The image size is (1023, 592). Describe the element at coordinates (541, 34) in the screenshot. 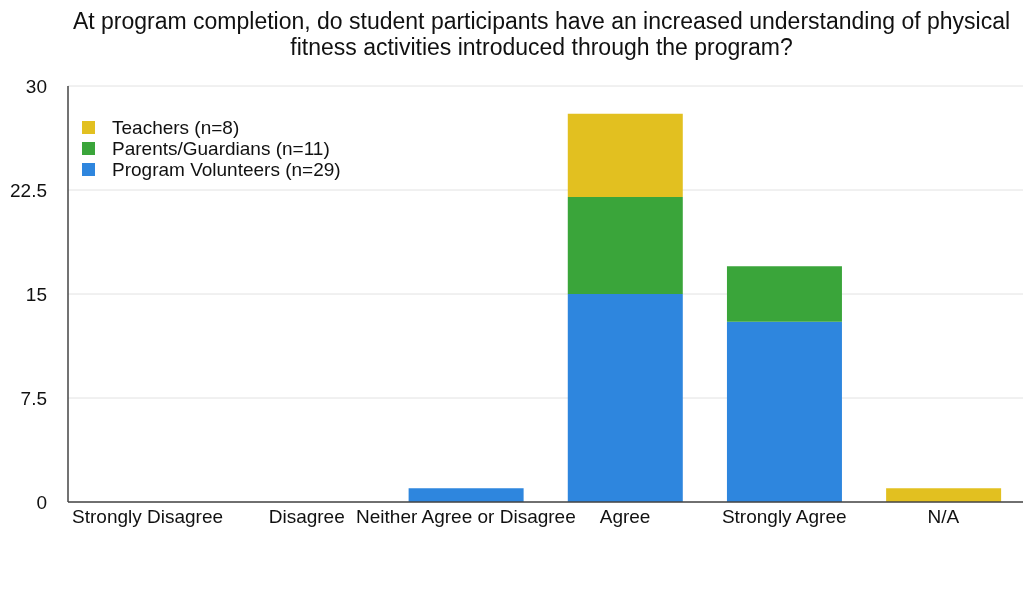

I see `chart-title: At program completion, do student participants have an increased understanding of physical fitness activities introduced through the program?` at that location.